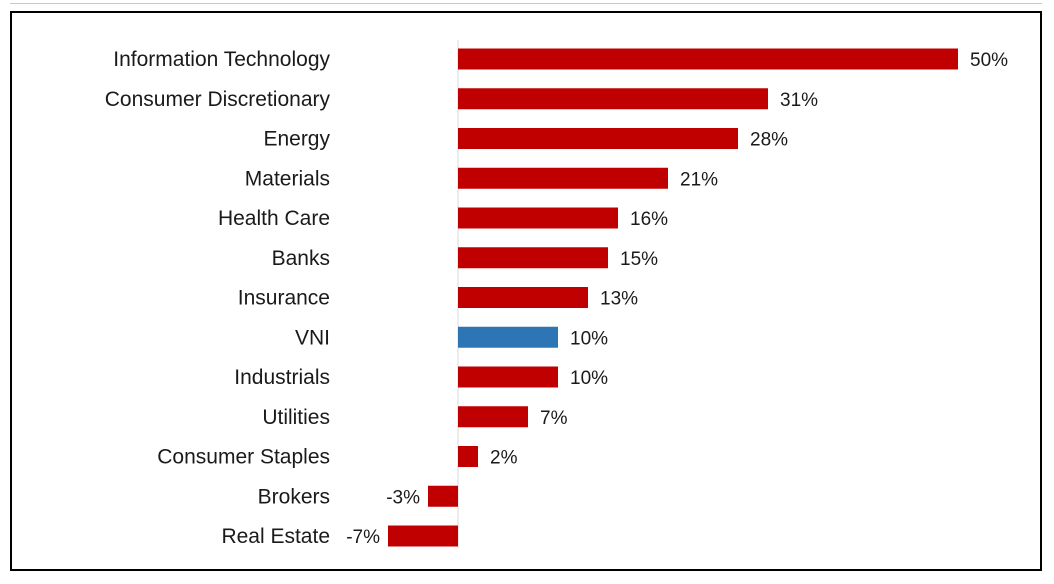 The height and width of the screenshot is (584, 1054). What do you see at coordinates (274, 218) in the screenshot?
I see `category-label-health-care: Health Care` at bounding box center [274, 218].